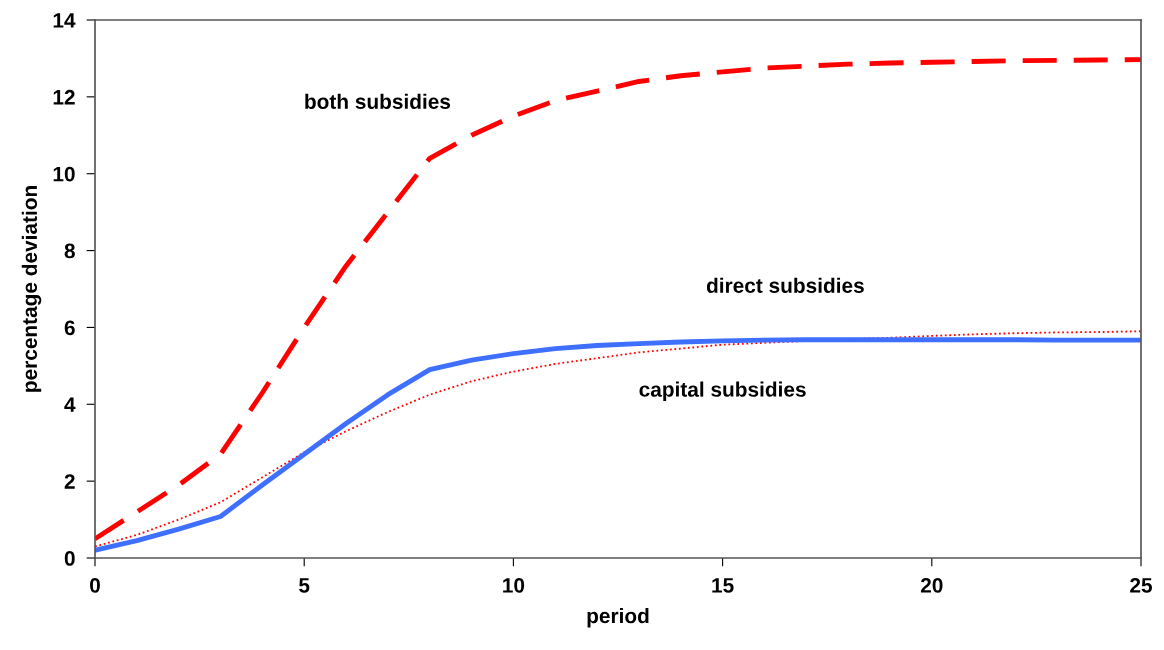  What do you see at coordinates (304, 585) in the screenshot?
I see `x-tick-label: 5` at bounding box center [304, 585].